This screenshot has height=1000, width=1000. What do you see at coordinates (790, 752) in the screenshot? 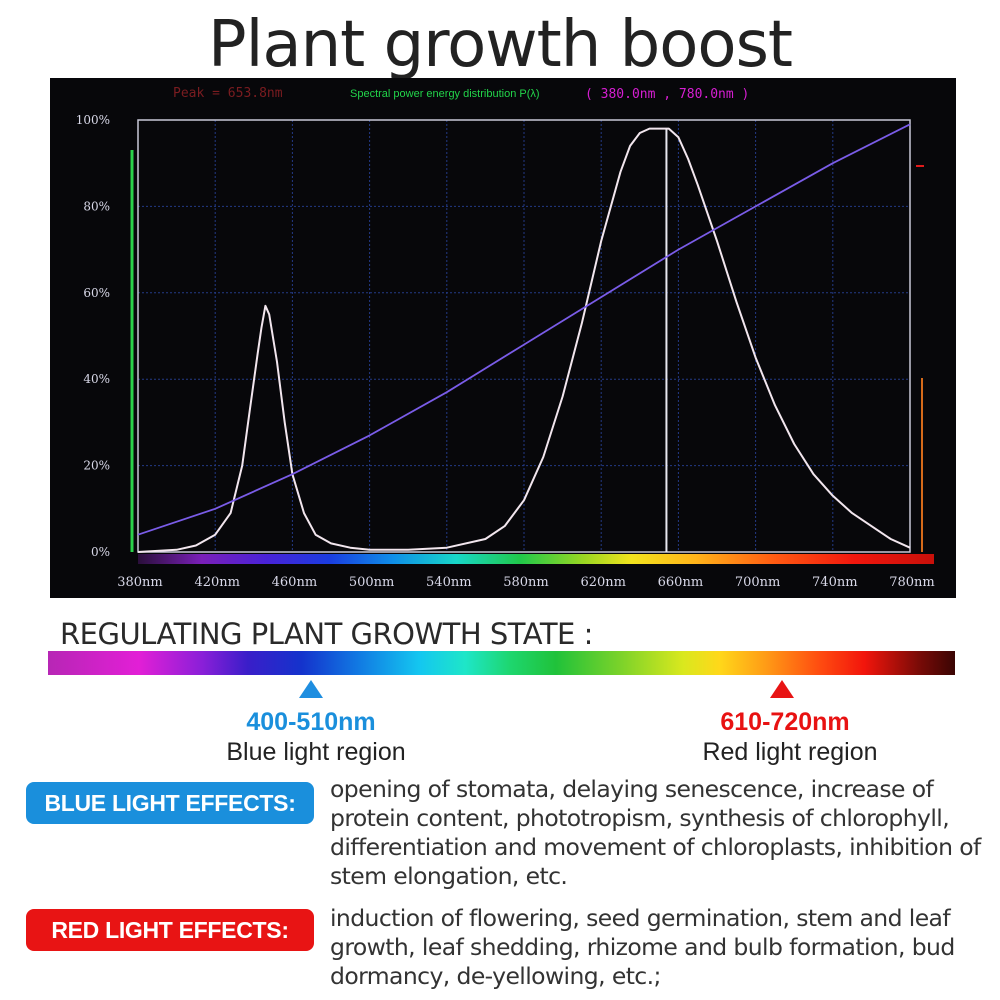
I see `red-region-label: Red light region` at bounding box center [790, 752].